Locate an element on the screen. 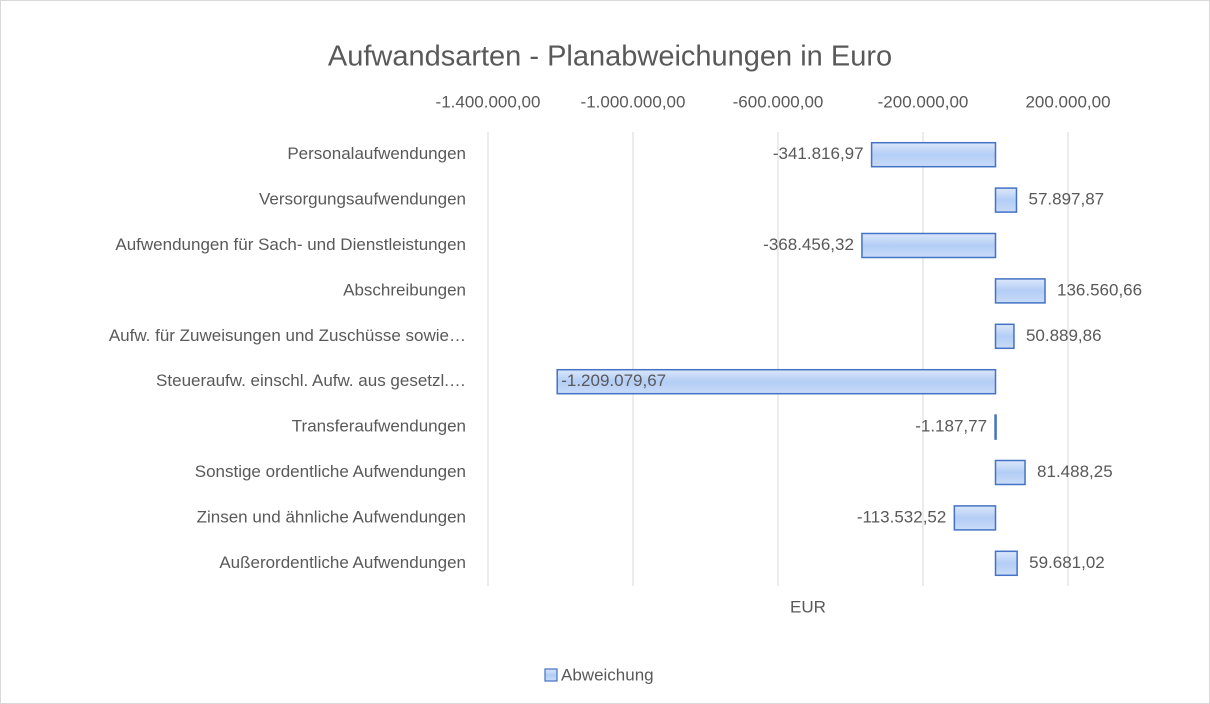 Image resolution: width=1210 pixels, height=704 pixels. y-tick-label: Zinsen und ähnliche Aufwendungen is located at coordinates (331, 516).